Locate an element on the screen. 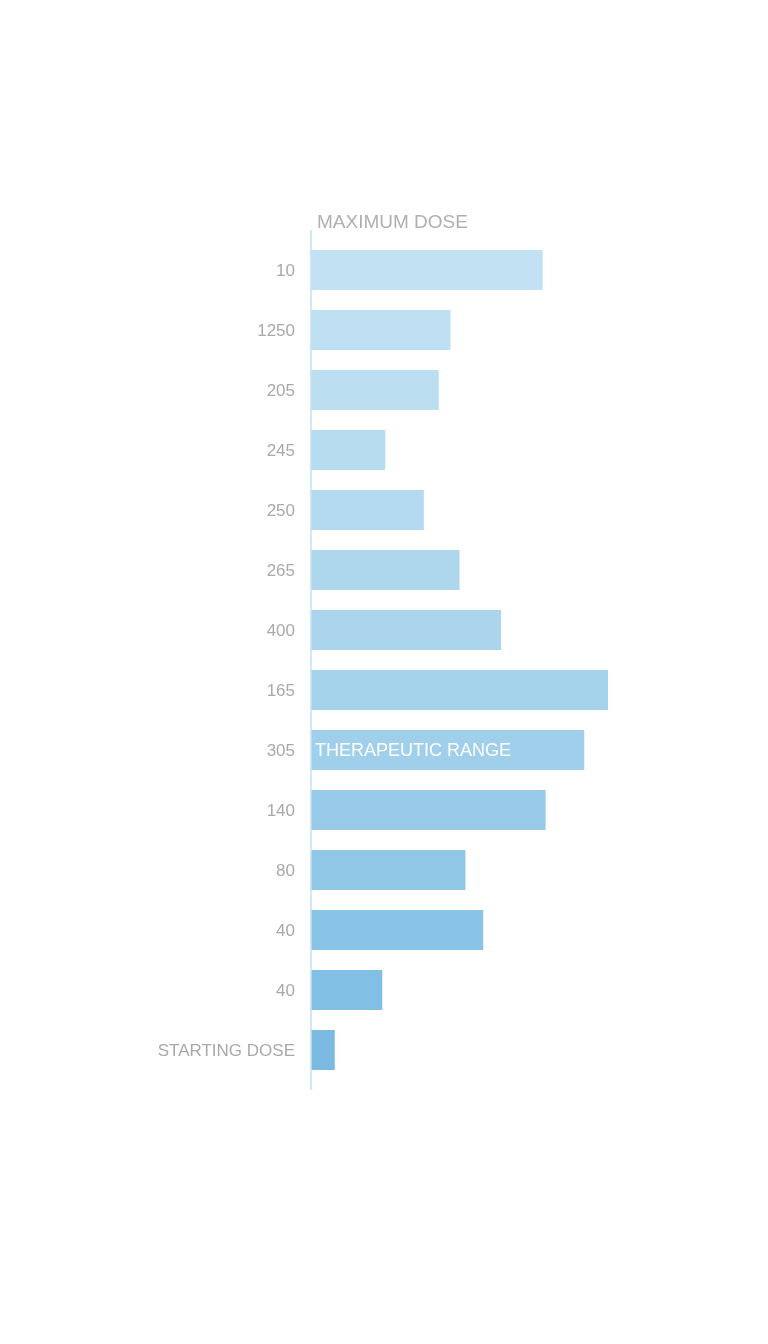  y-tick-label: 10 is located at coordinates (285, 270).